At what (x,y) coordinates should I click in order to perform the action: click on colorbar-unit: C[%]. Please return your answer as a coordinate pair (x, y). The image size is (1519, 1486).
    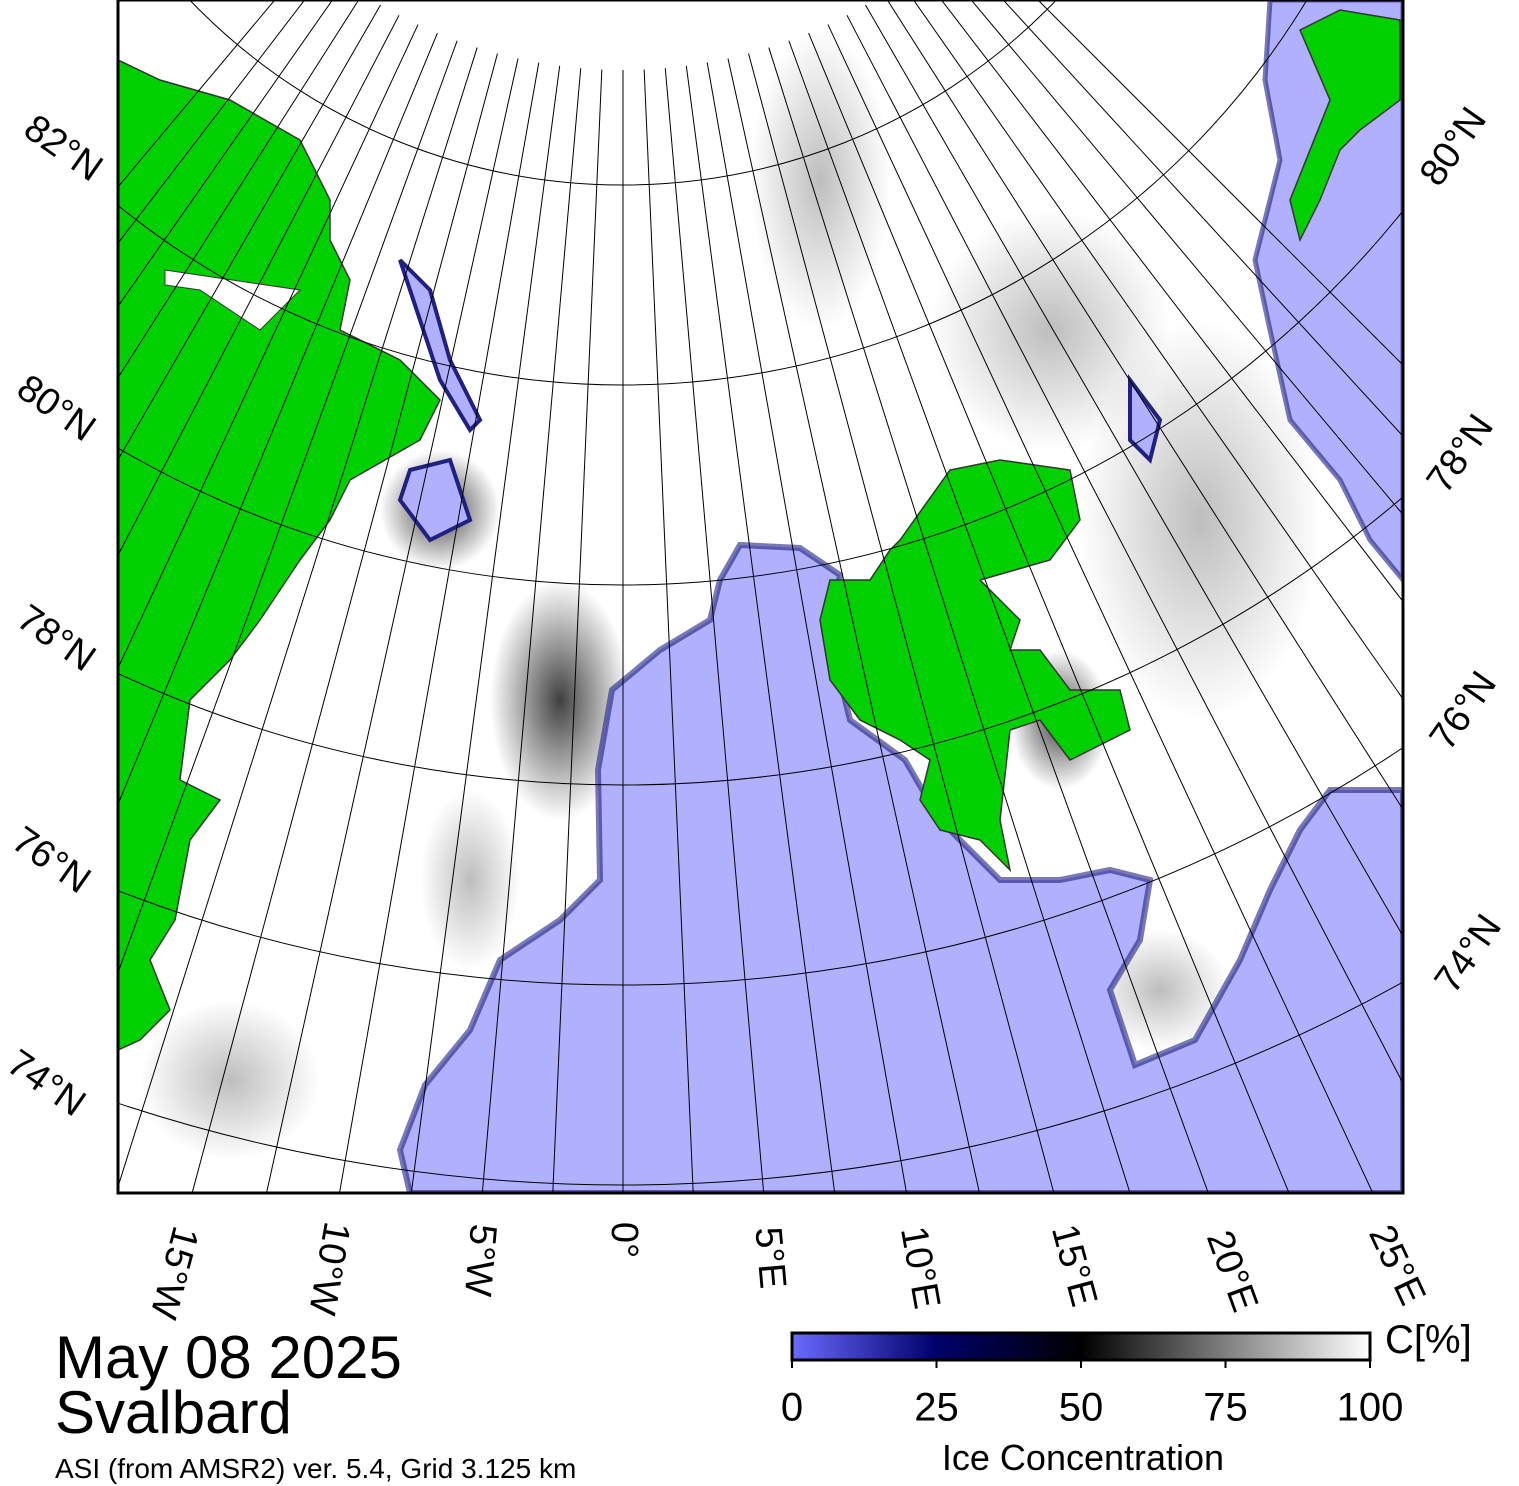
    Looking at the image, I should click on (1428, 1340).